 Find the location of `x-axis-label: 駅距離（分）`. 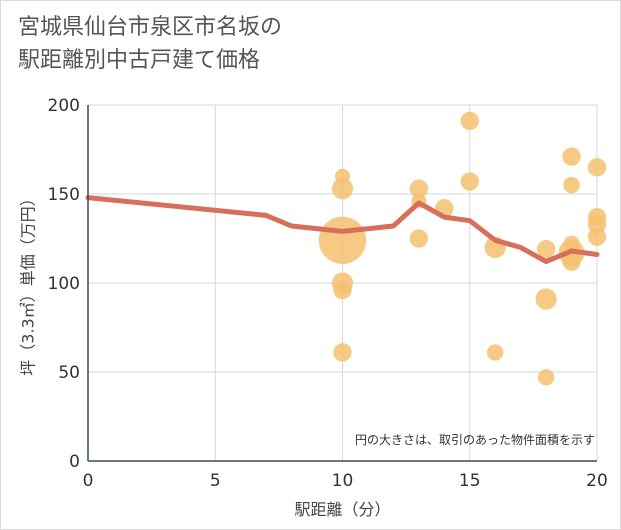

x-axis-label: 駅距離（分） is located at coordinates (342, 509).